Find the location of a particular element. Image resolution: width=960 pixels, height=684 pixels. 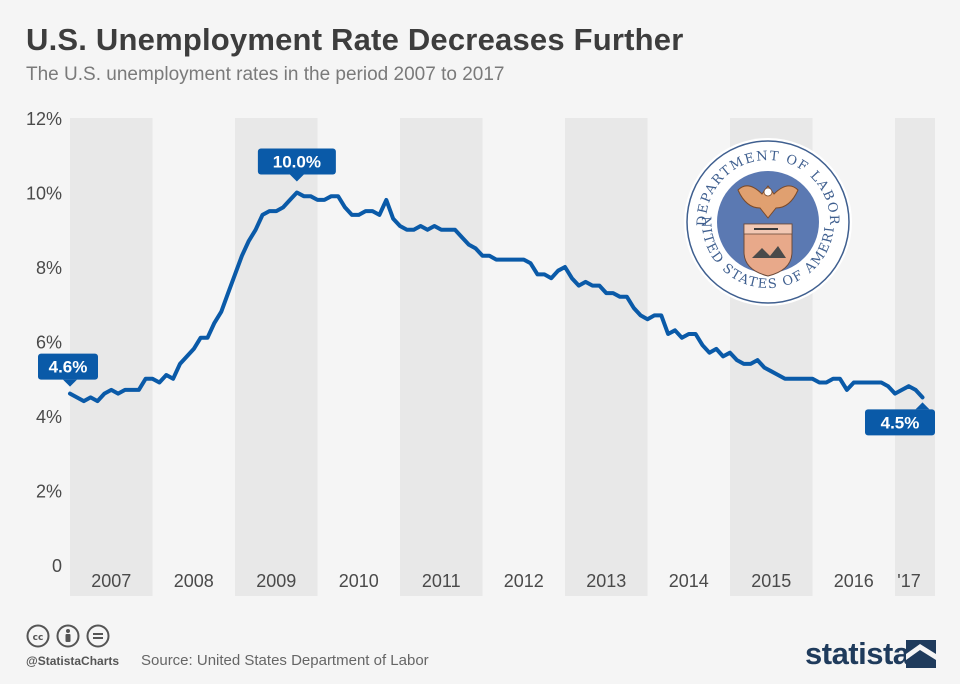

eagle-icon is located at coordinates (768, 202).